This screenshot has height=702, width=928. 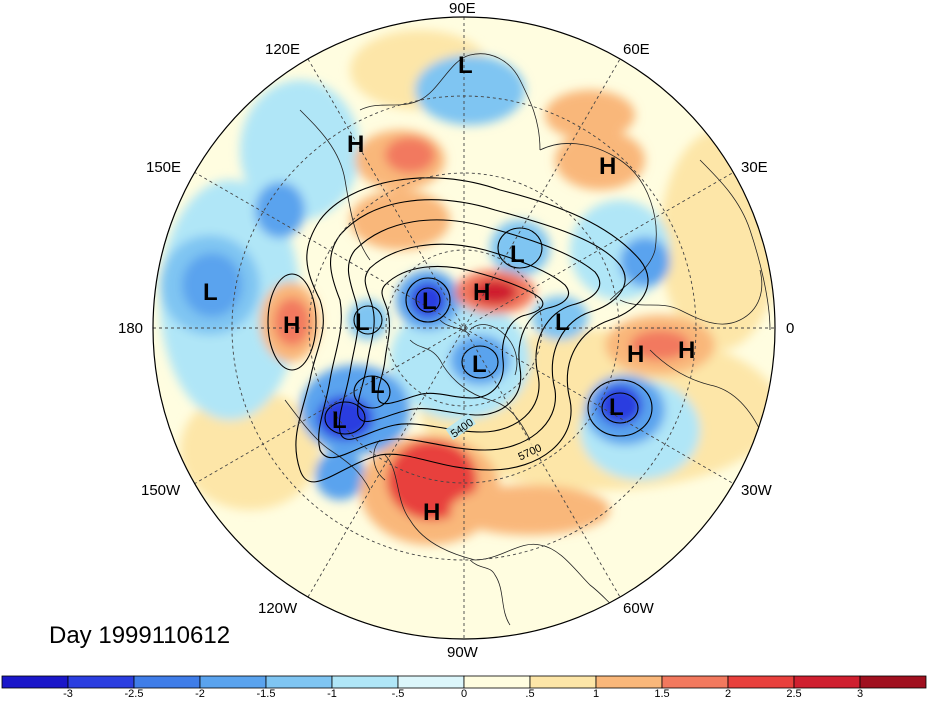 I want to click on colorbar-tick-label: 3, so click(x=860, y=694).